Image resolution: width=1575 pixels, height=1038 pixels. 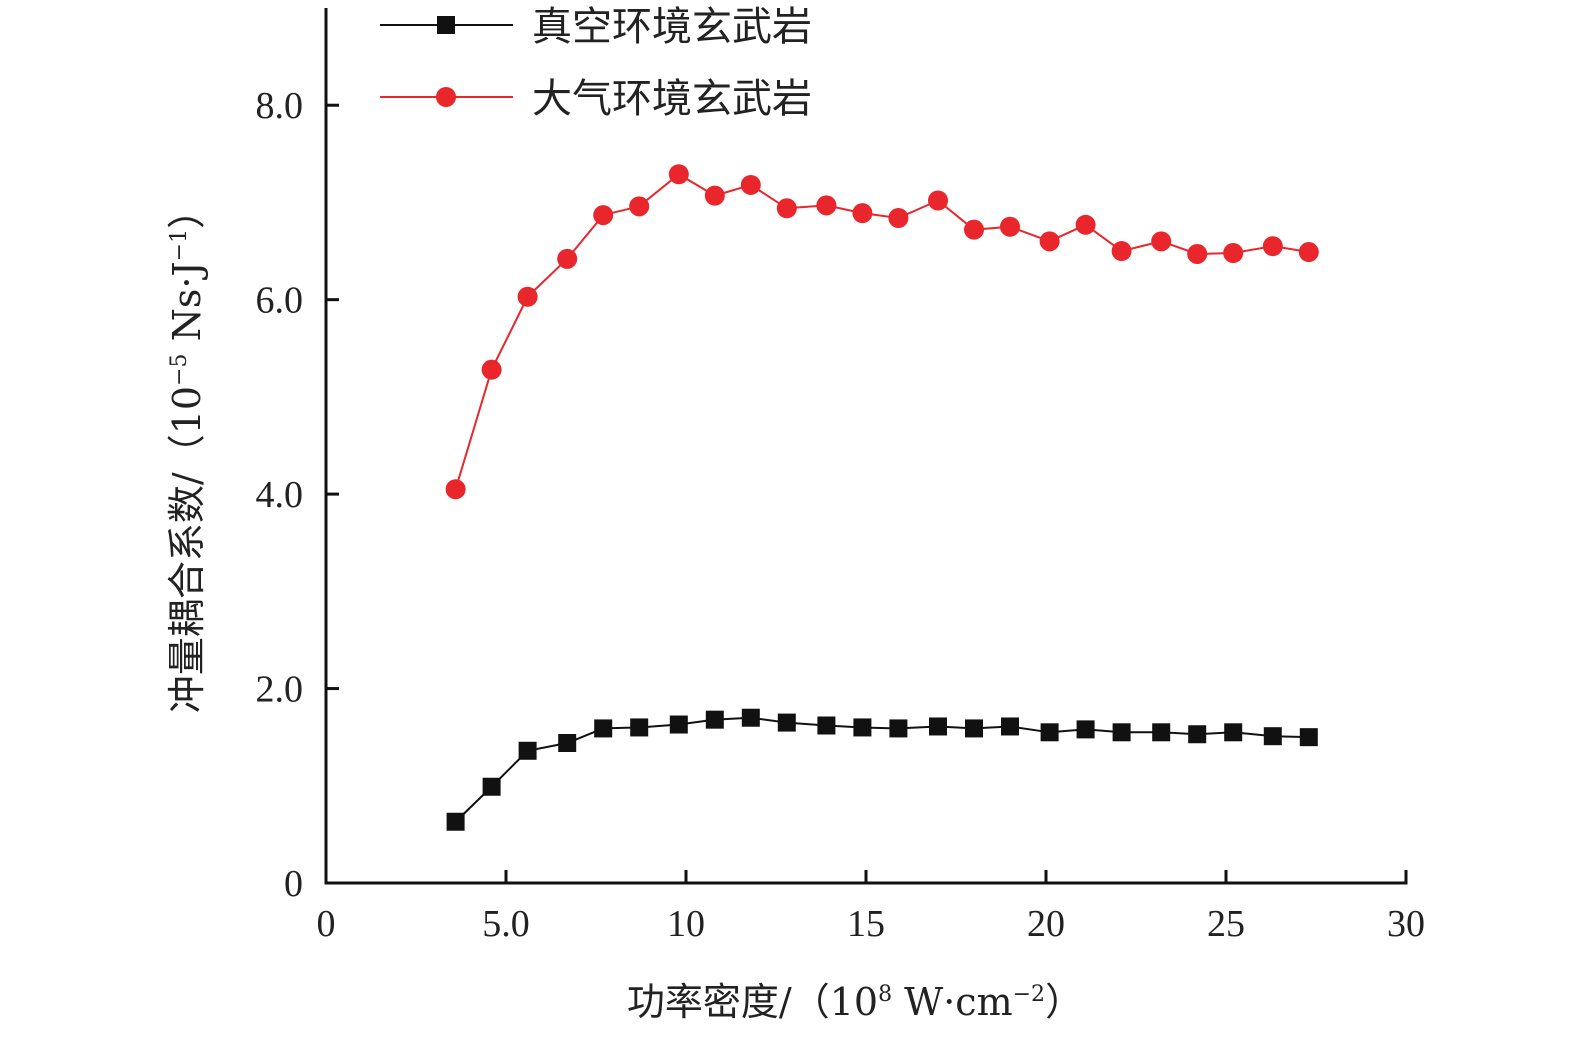 What do you see at coordinates (293, 884) in the screenshot?
I see `y-tick-label: 0` at bounding box center [293, 884].